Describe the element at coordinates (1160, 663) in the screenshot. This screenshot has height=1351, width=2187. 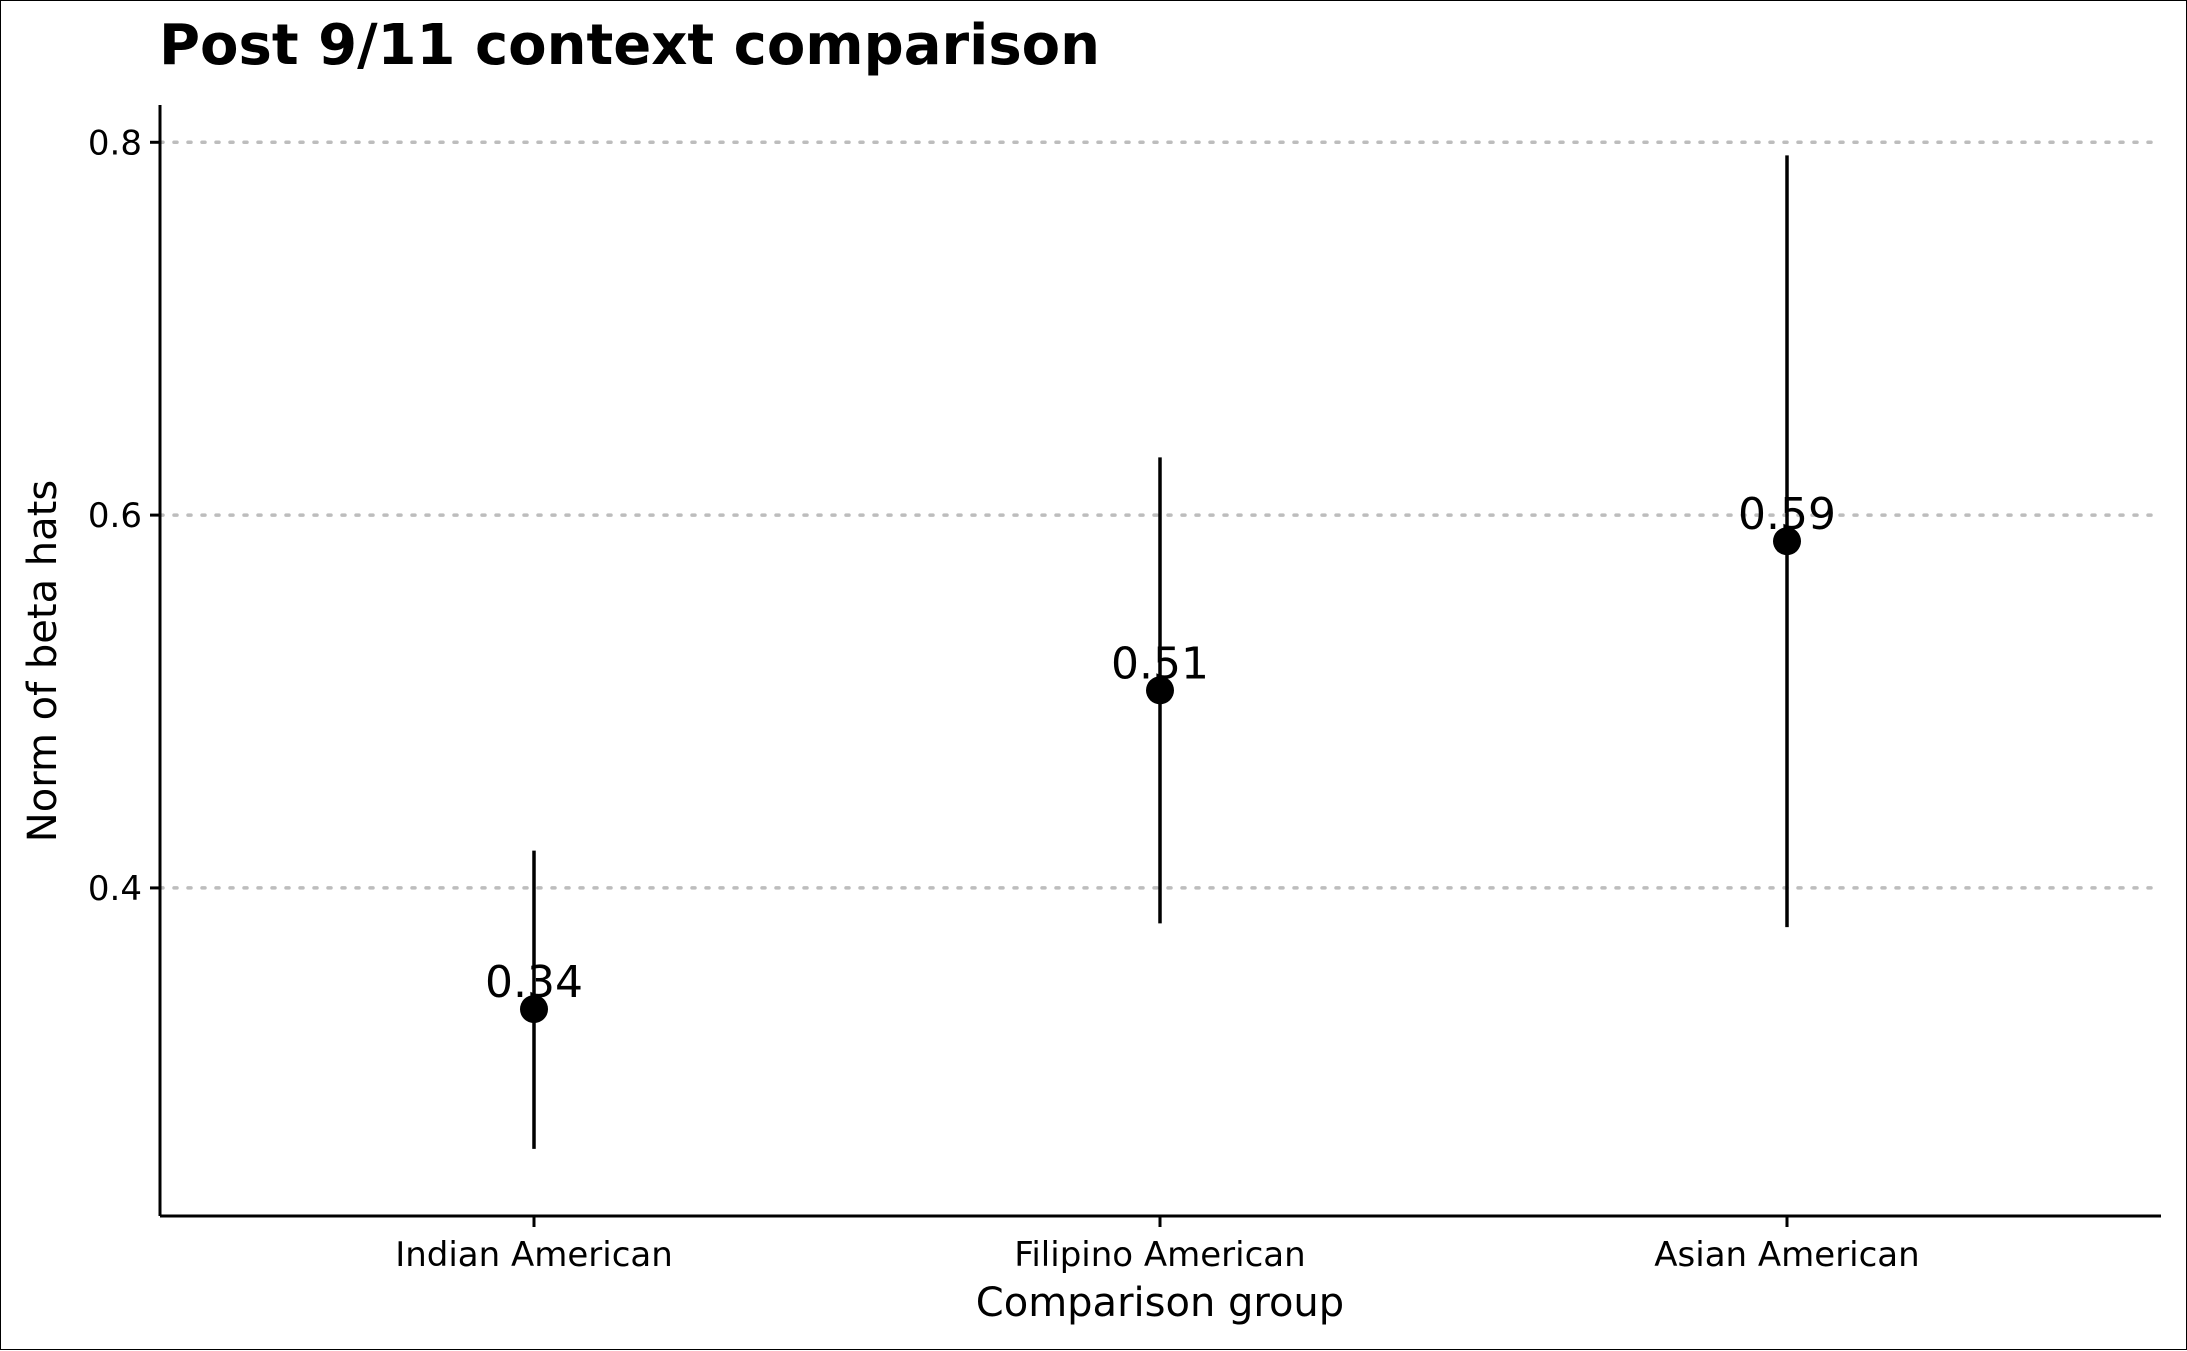
I see `data-label: 0.51` at that location.